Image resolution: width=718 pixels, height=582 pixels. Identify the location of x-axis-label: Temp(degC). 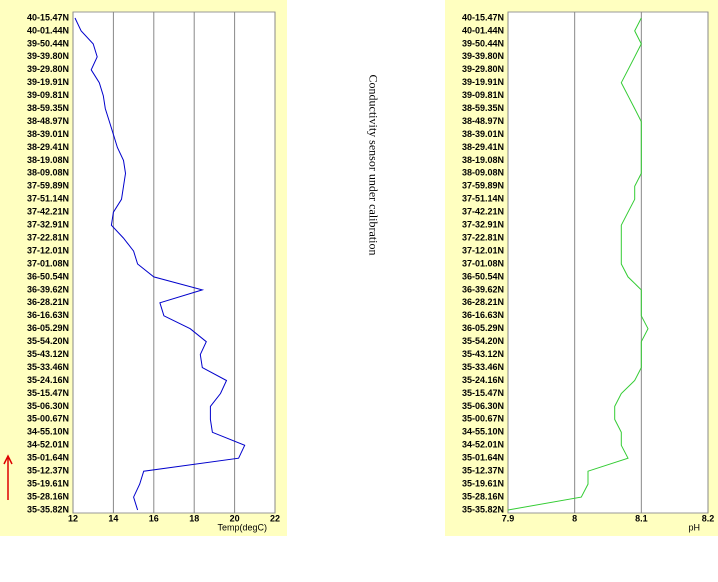
(242, 527).